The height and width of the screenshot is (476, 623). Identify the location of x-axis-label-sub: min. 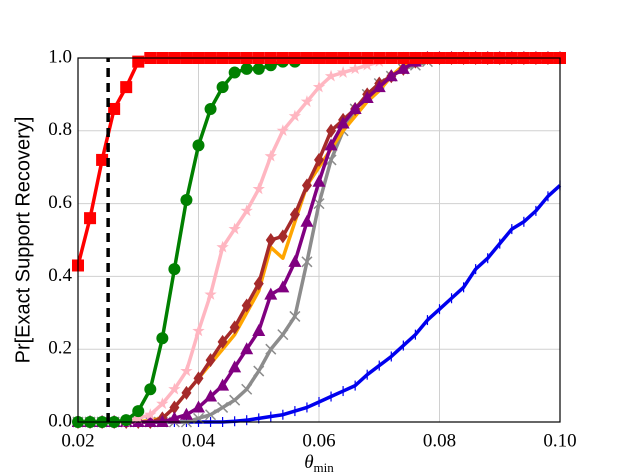
(324, 467).